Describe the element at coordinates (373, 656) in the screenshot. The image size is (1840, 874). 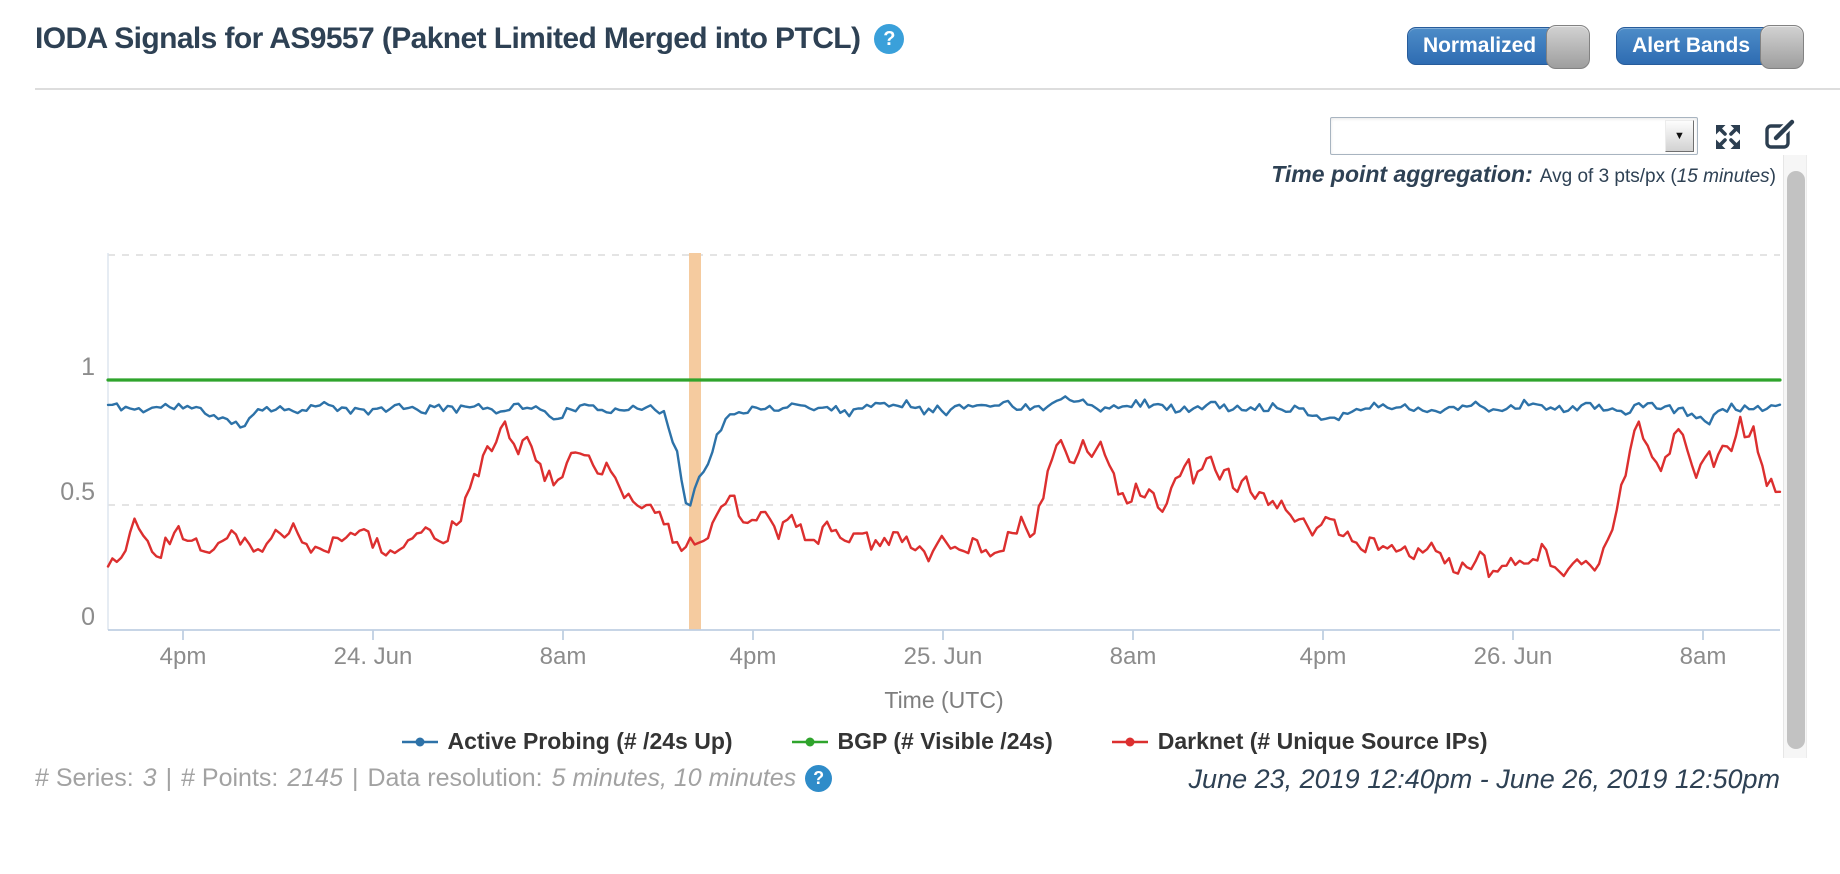
I see `svg-text: 24. Jun` at that location.